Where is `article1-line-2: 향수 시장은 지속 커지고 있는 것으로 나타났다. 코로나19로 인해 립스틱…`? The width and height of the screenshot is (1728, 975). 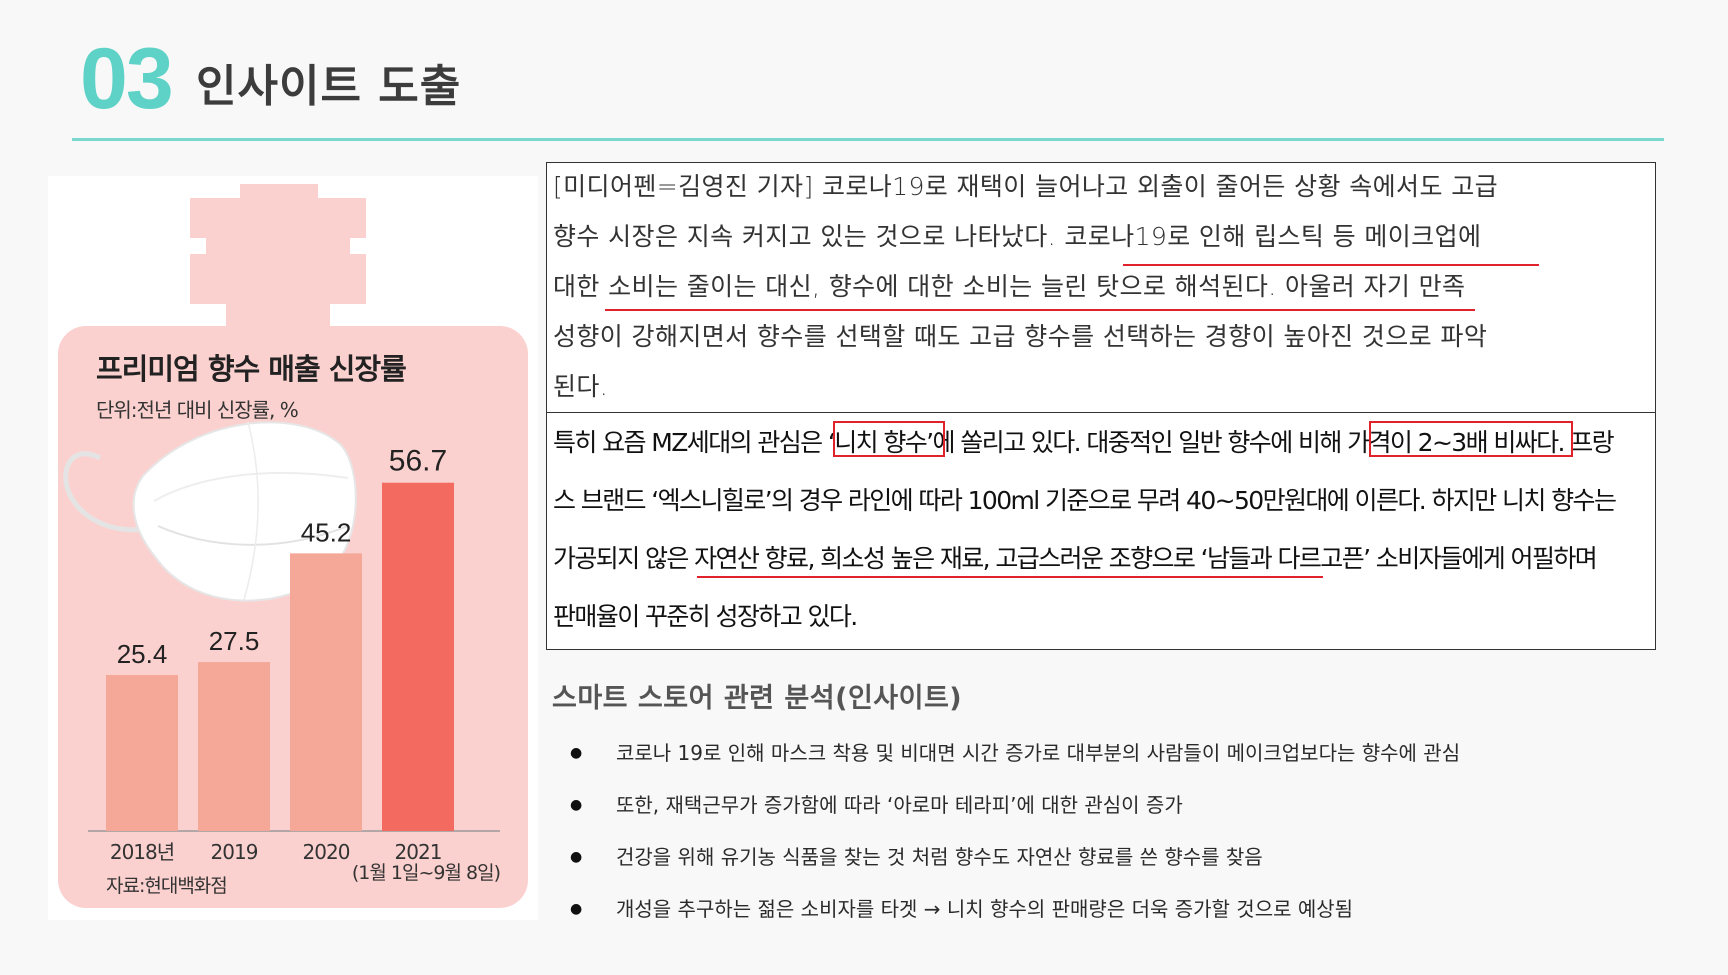 article1-line-2: 향수 시장은 지속 커지고 있는 것으로 나타났다. 코로나19로 인해 립스틱… is located at coordinates (1017, 236).